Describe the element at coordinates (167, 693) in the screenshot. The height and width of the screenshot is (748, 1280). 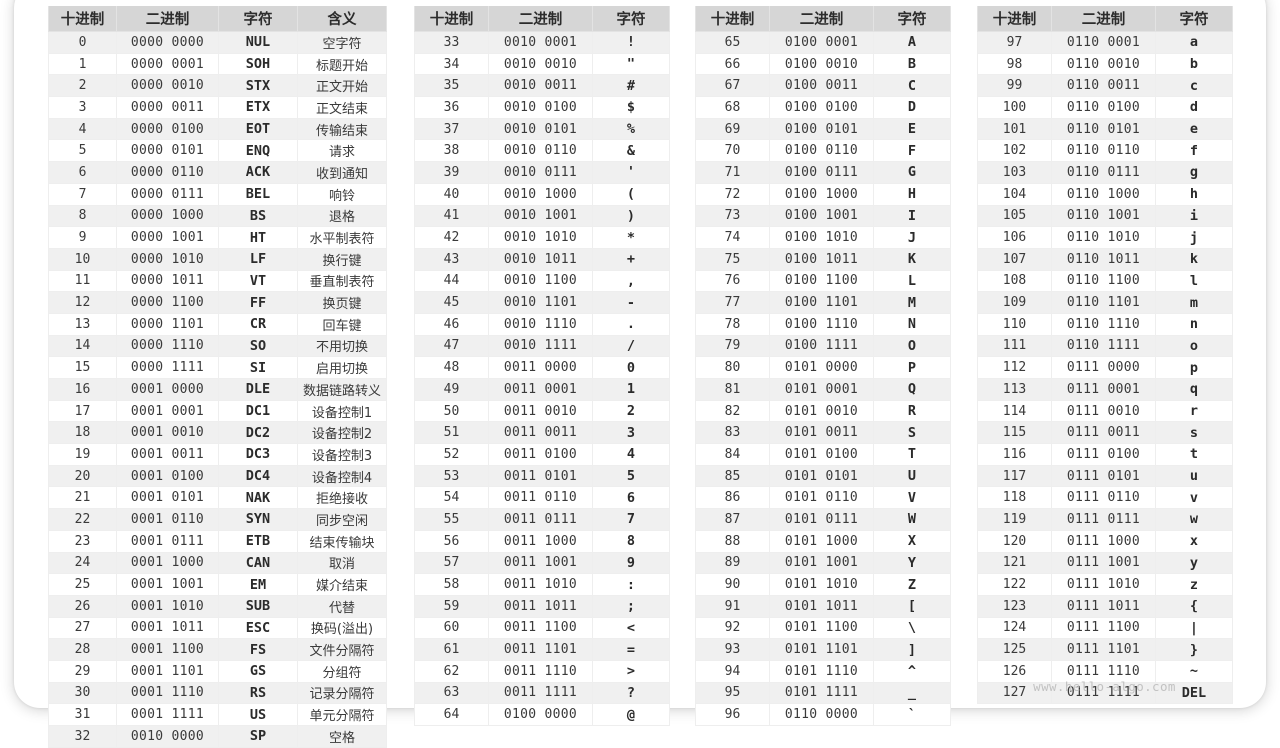
I see `cell-binary: 0001 1110` at that location.